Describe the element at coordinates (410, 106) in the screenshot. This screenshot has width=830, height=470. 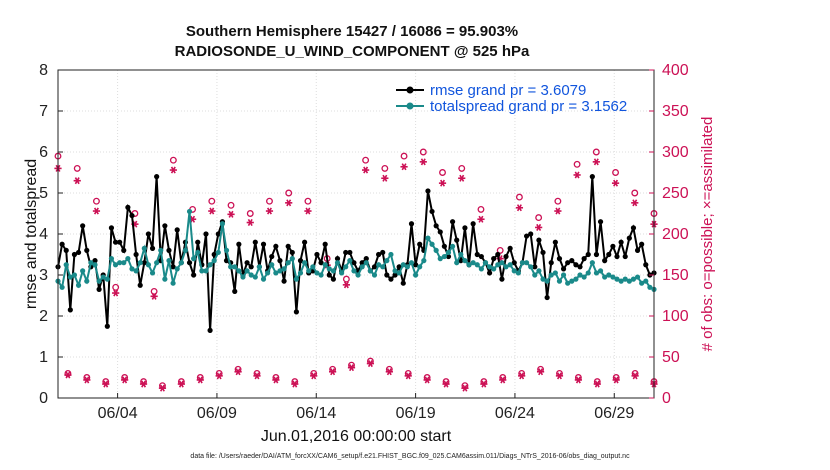
I see `legend-spread-marker` at that location.